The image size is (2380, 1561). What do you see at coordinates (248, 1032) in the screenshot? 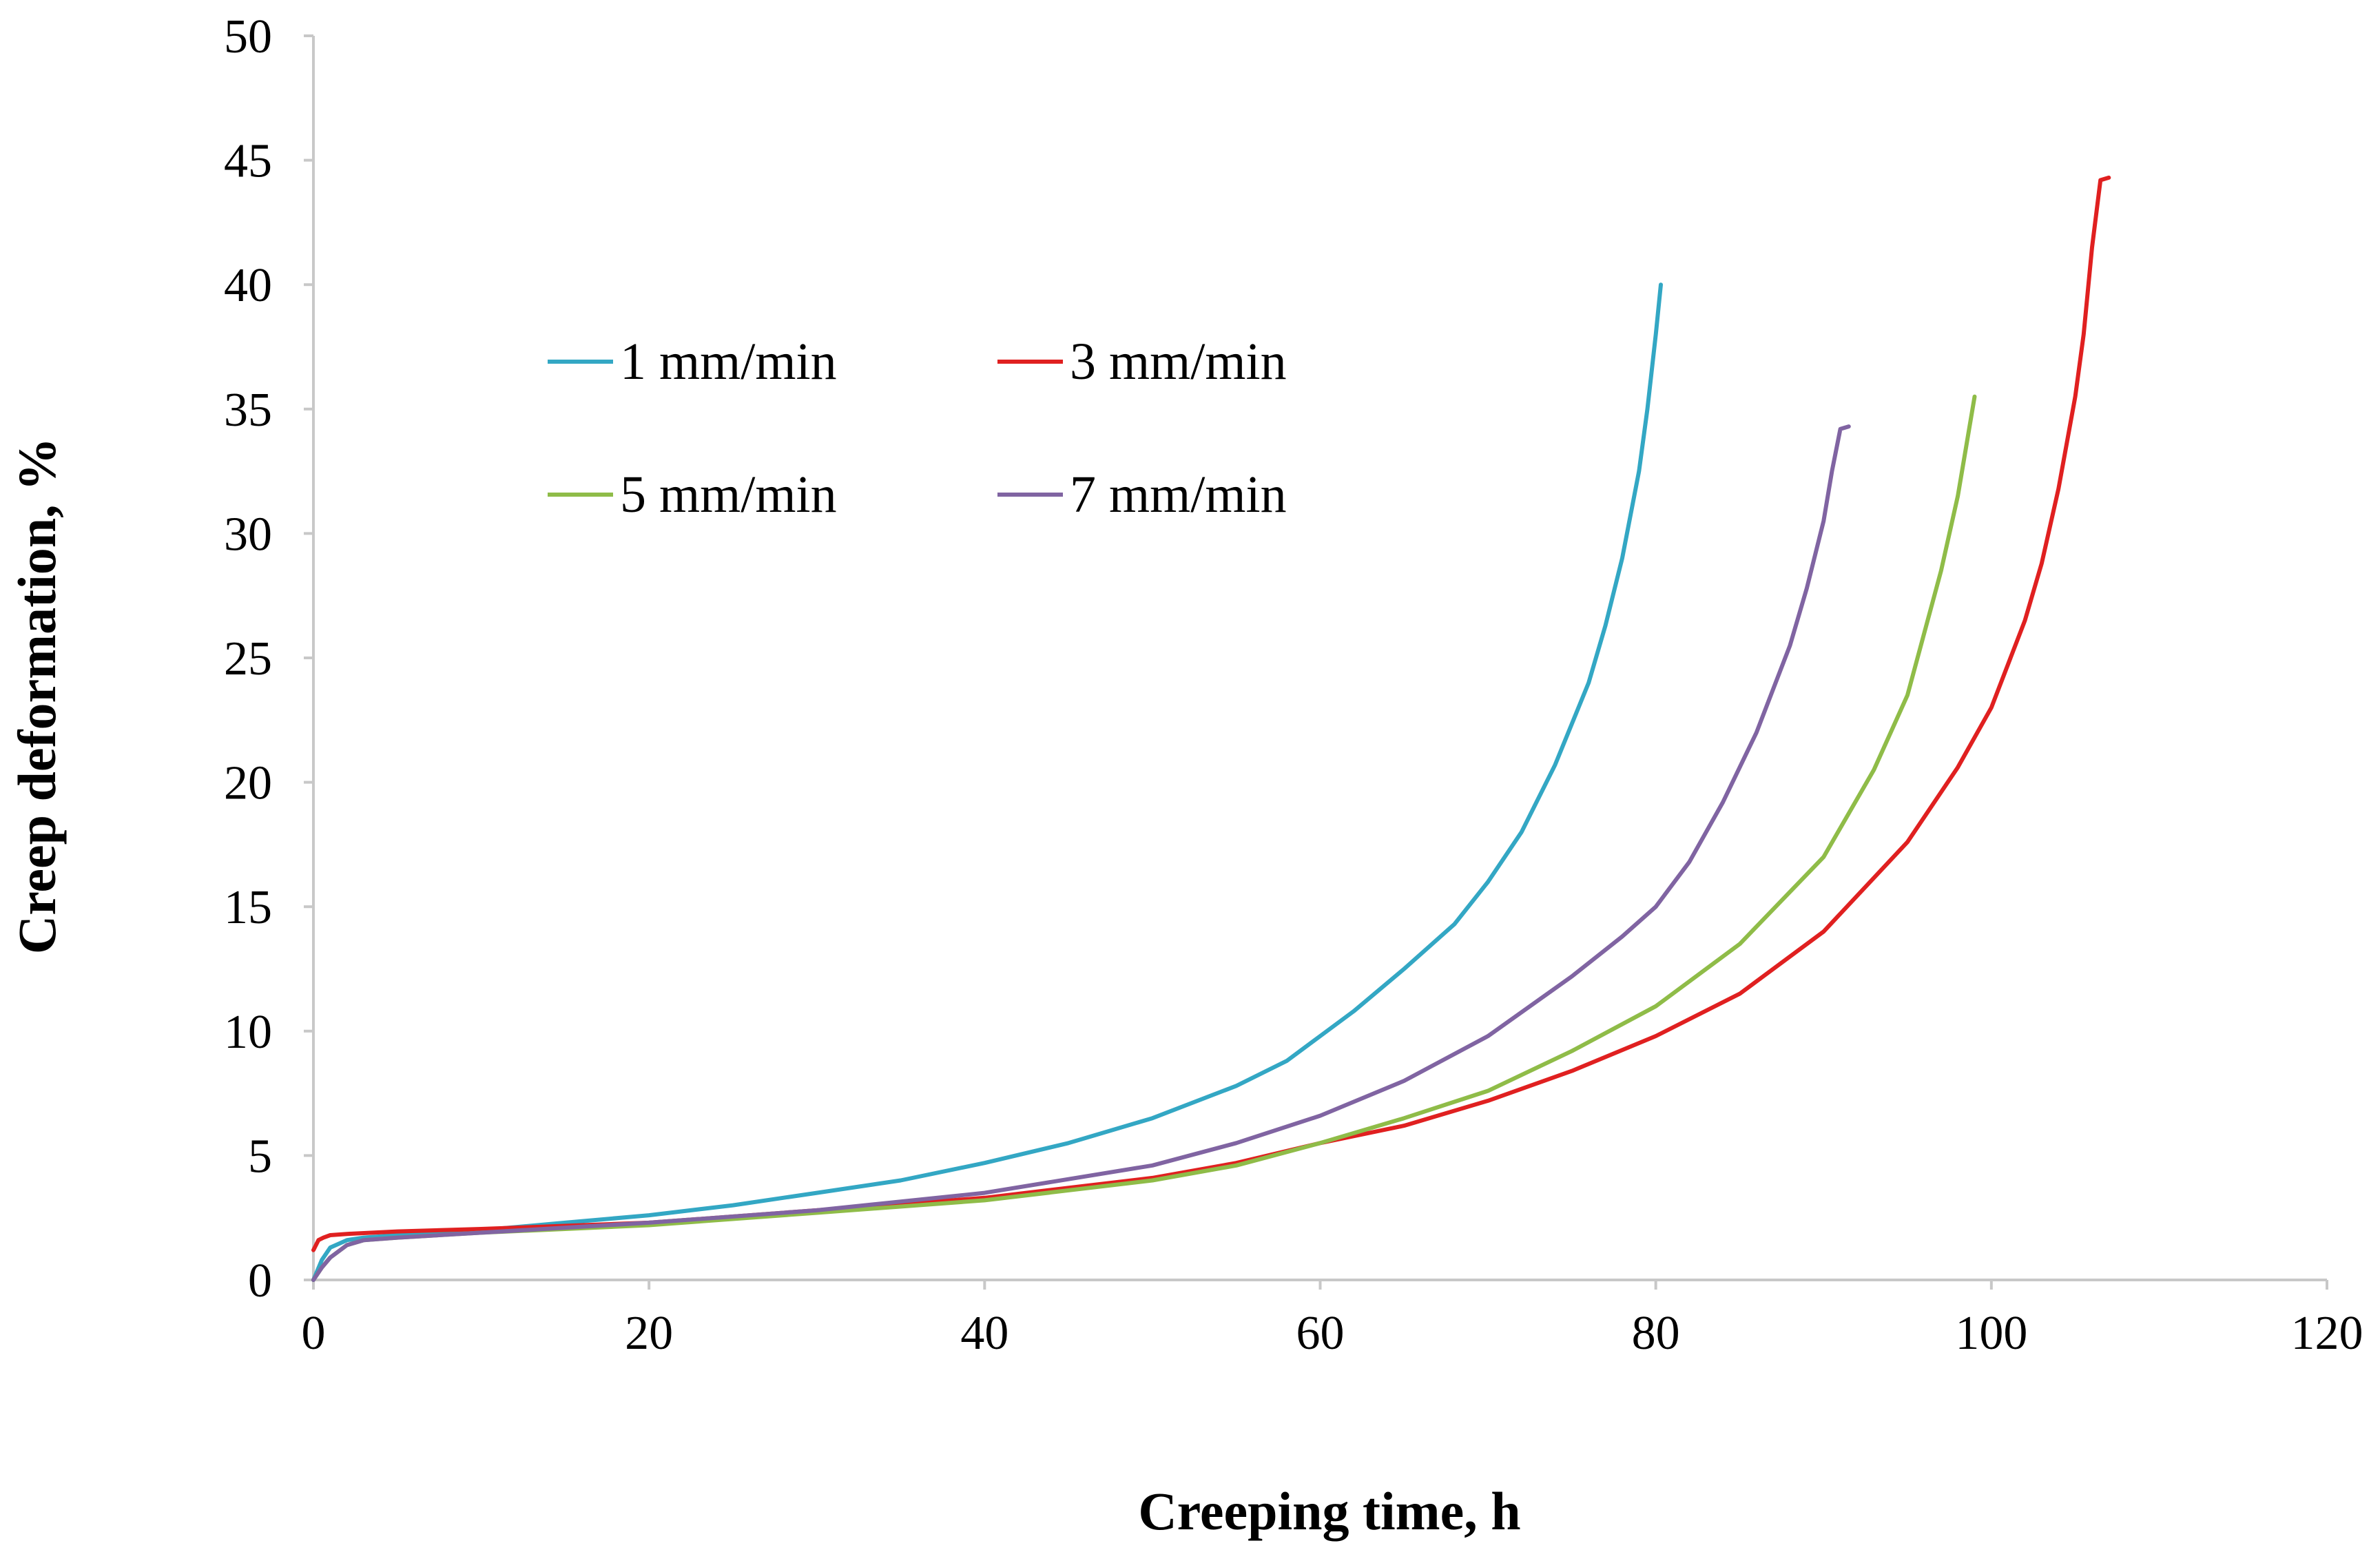
I see `y-tick-label: 10` at bounding box center [248, 1032].